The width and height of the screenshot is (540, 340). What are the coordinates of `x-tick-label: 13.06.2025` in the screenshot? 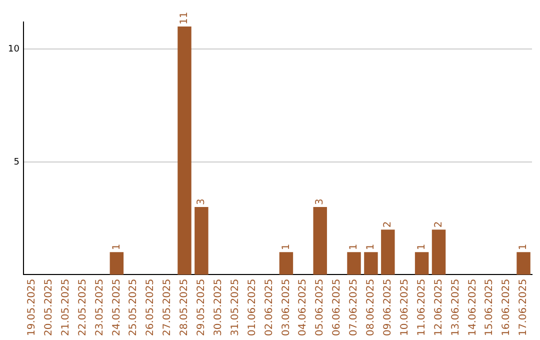 It's located at (456, 307).